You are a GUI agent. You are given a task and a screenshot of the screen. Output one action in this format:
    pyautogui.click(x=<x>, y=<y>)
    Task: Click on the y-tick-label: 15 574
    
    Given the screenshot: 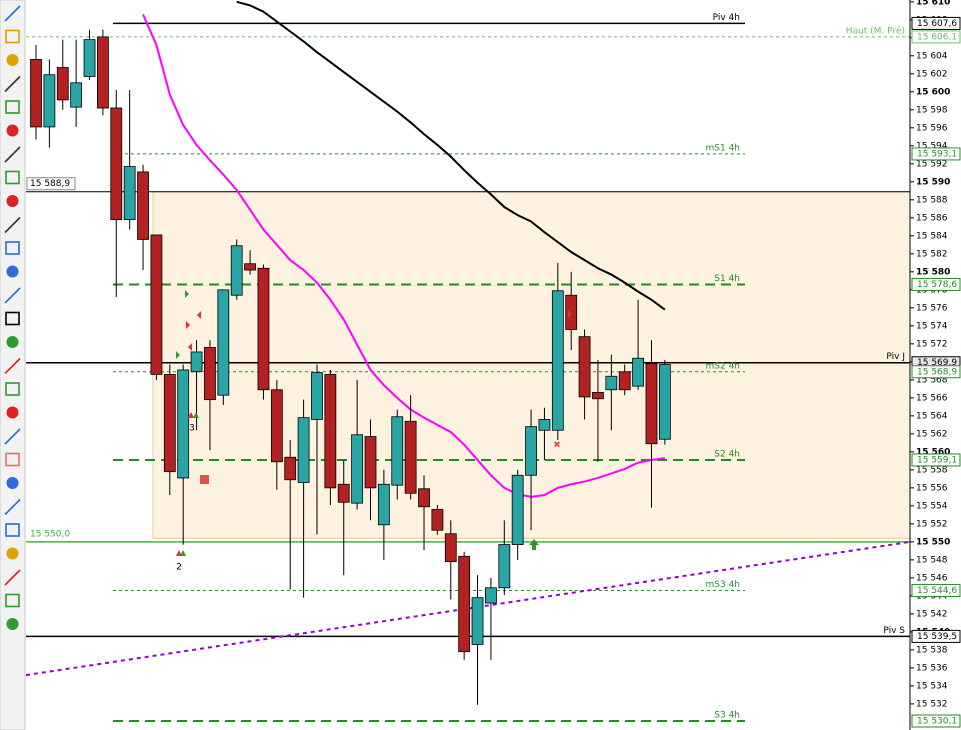 What is the action you would take?
    pyautogui.click(x=932, y=326)
    